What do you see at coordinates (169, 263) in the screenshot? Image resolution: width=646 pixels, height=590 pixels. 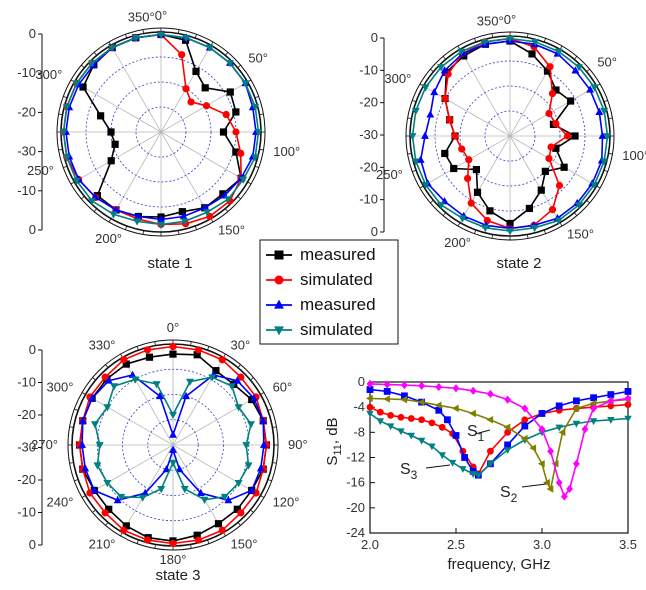 I see `plot-caption: state 1` at bounding box center [169, 263].